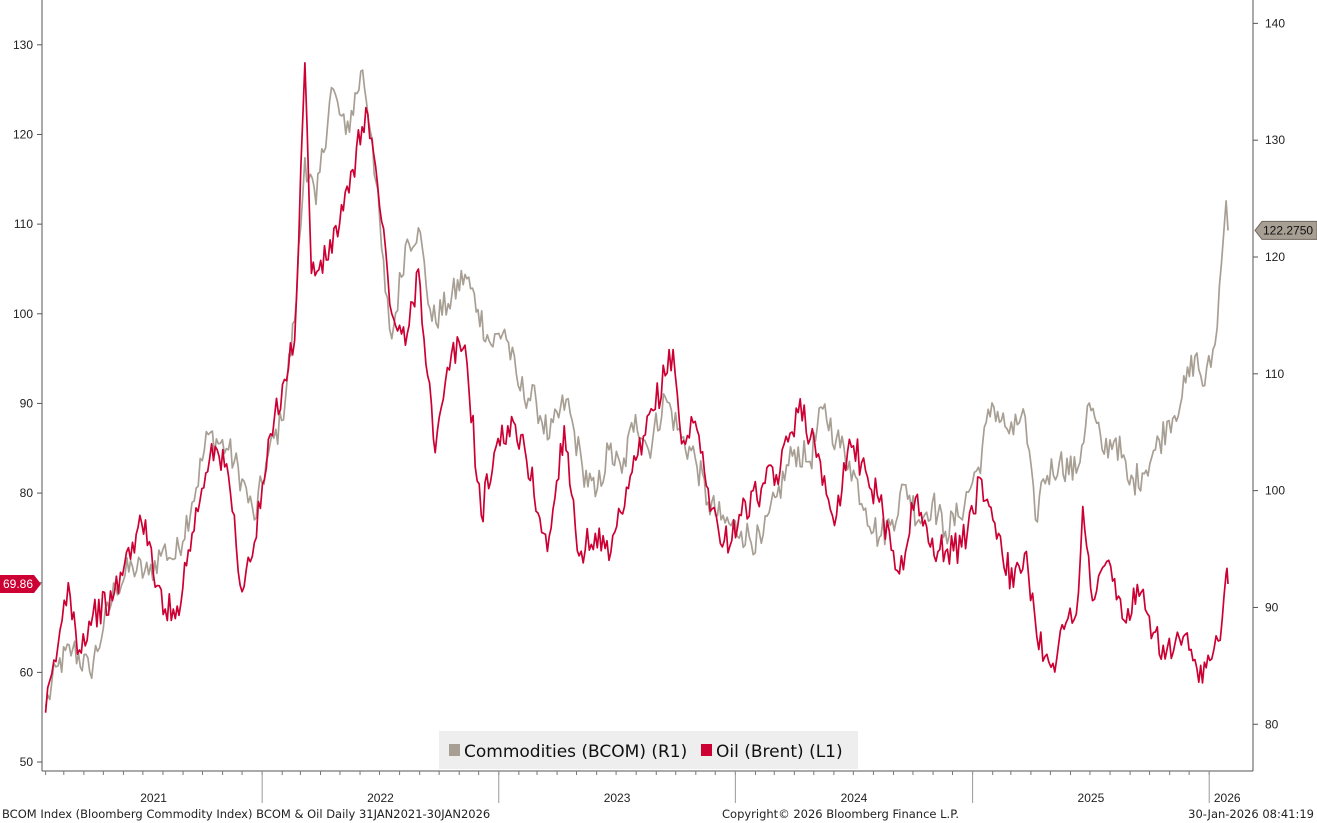 The width and height of the screenshot is (1317, 823). What do you see at coordinates (1275, 491) in the screenshot?
I see `right-axis-tick-label: 100` at bounding box center [1275, 491].